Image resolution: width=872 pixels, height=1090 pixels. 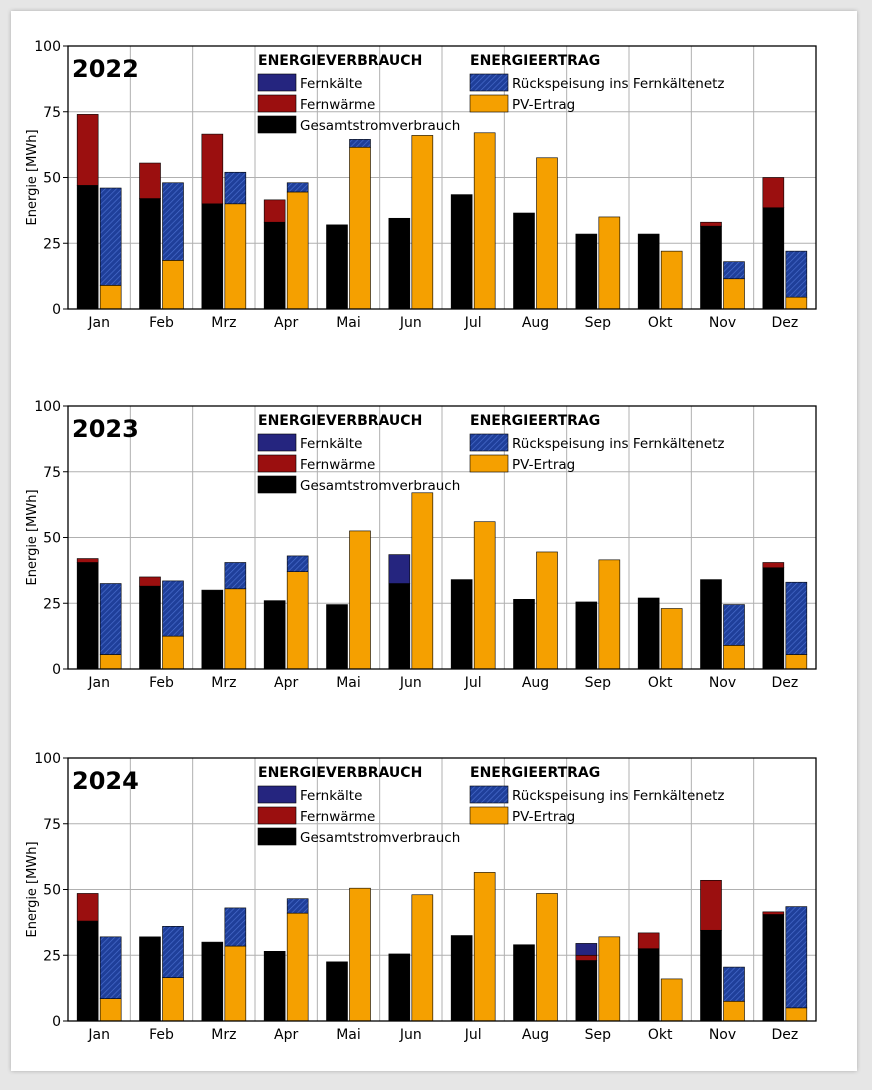 What do you see at coordinates (410, 323) in the screenshot?
I see `x-tick-label: Jun` at bounding box center [410, 323].